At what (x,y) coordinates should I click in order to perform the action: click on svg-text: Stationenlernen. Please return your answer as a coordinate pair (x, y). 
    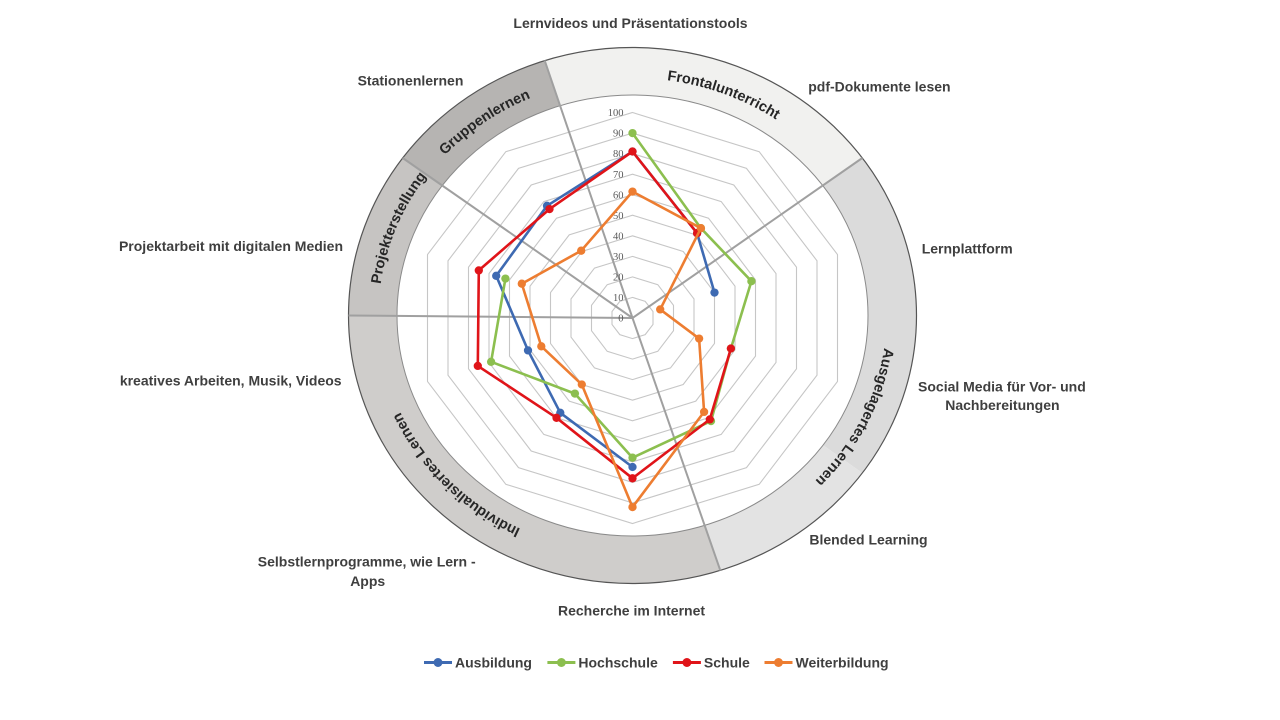
    Looking at the image, I should click on (411, 80).